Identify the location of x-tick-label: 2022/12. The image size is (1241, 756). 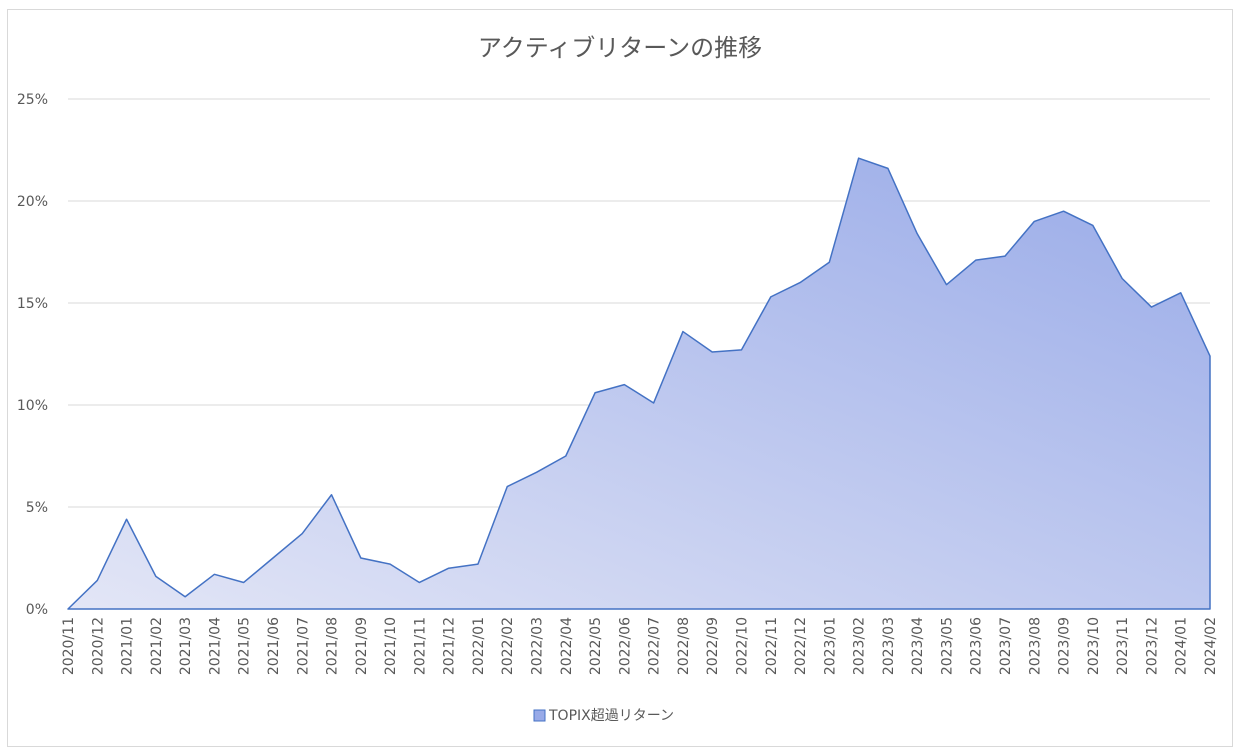
(801, 646).